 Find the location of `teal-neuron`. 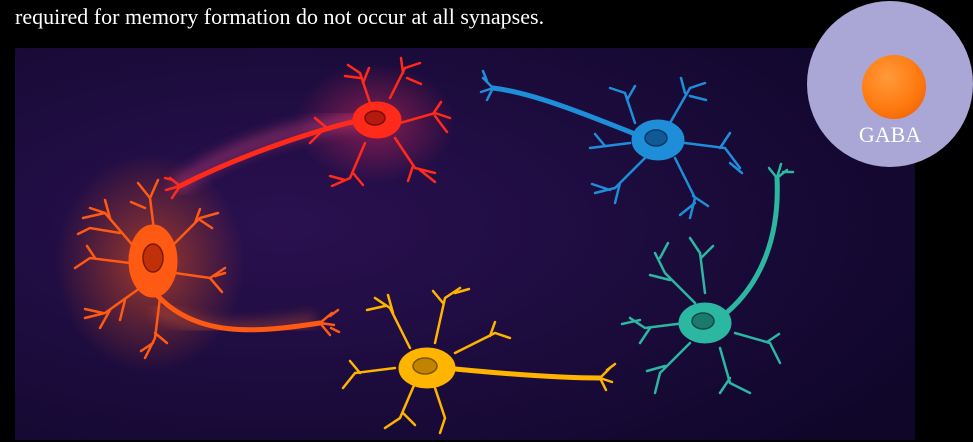

teal-neuron is located at coordinates (707, 278).